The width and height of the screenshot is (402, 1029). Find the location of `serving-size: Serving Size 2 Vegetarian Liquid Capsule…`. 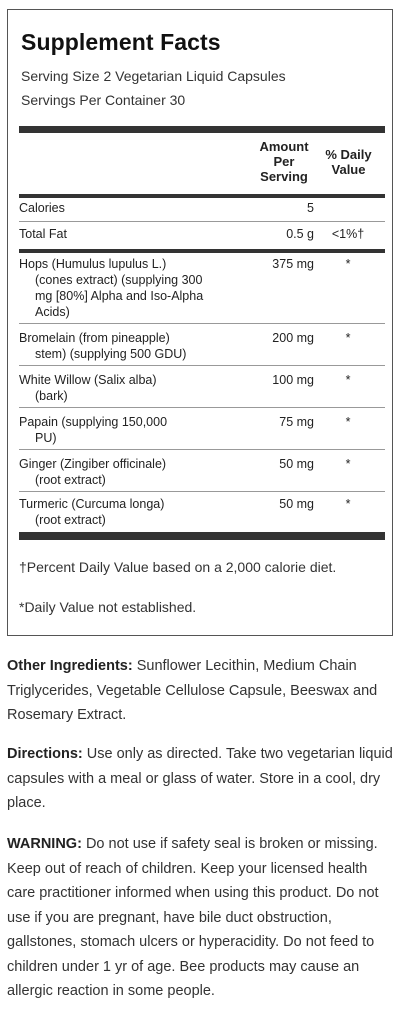

serving-size: Serving Size 2 Vegetarian Liquid Capsule… is located at coordinates (153, 76).